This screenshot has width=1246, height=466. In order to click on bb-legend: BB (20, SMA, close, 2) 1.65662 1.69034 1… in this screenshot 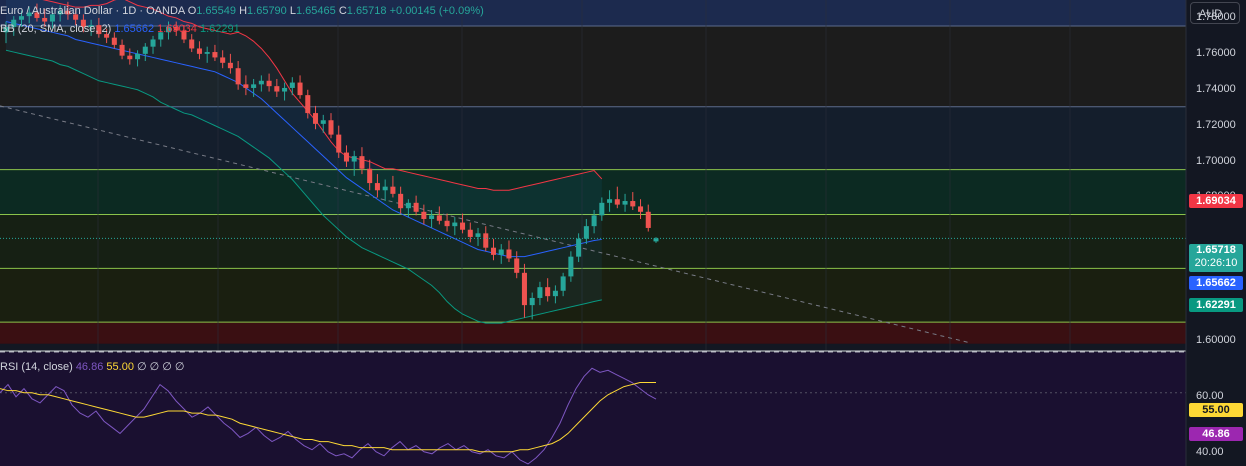, I will do `click(120, 29)`.